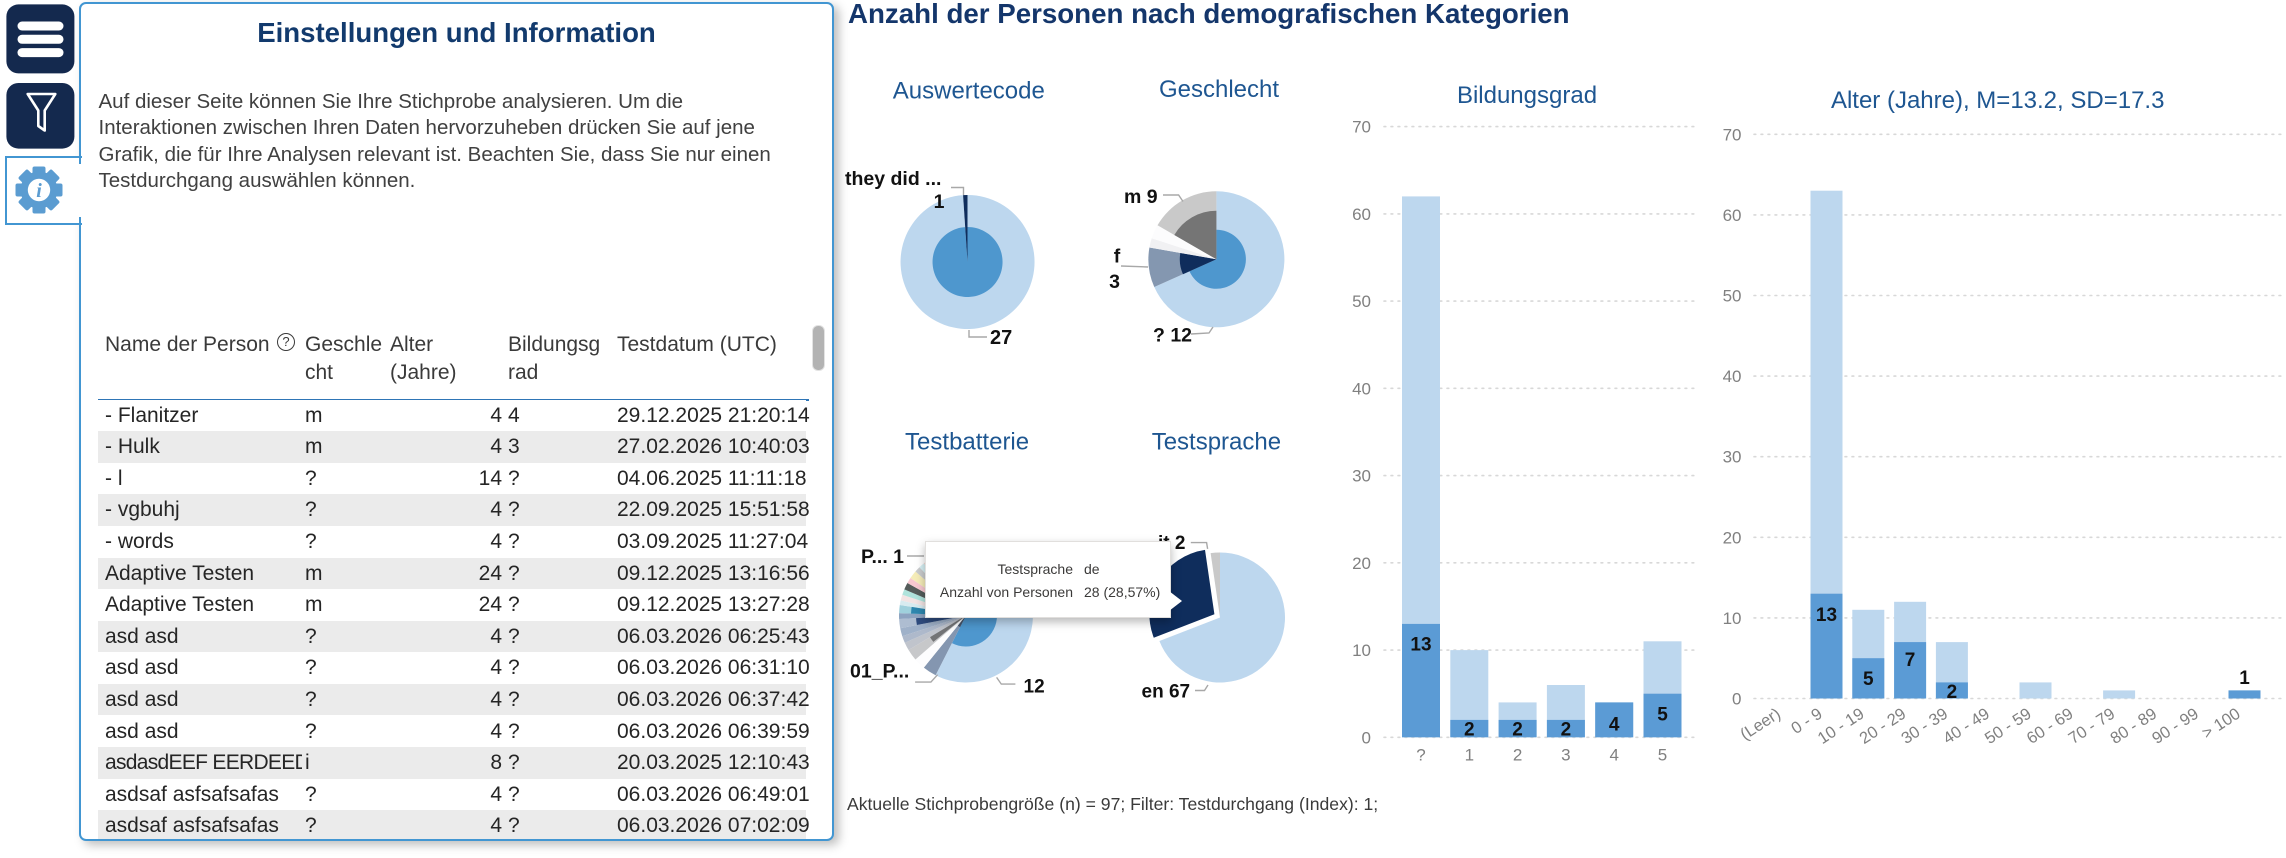 The height and width of the screenshot is (858, 2286). I want to click on svg-text: 10 - 19, so click(1841, 726).